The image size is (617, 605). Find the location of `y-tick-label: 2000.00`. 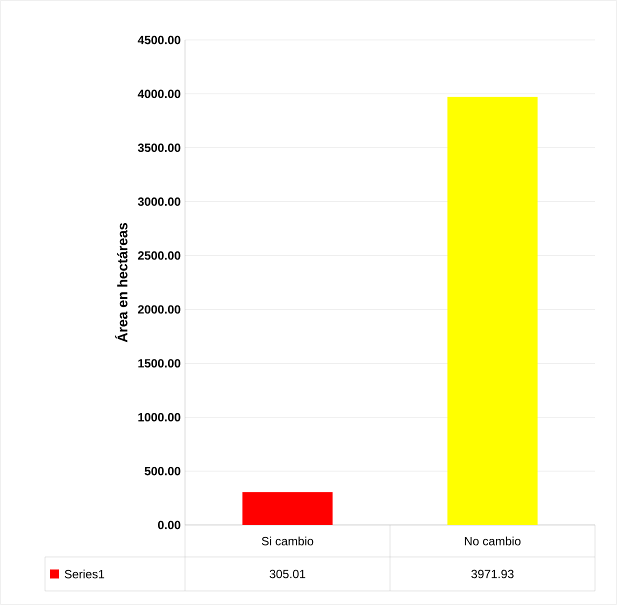

y-tick-label: 2000.00 is located at coordinates (159, 309).